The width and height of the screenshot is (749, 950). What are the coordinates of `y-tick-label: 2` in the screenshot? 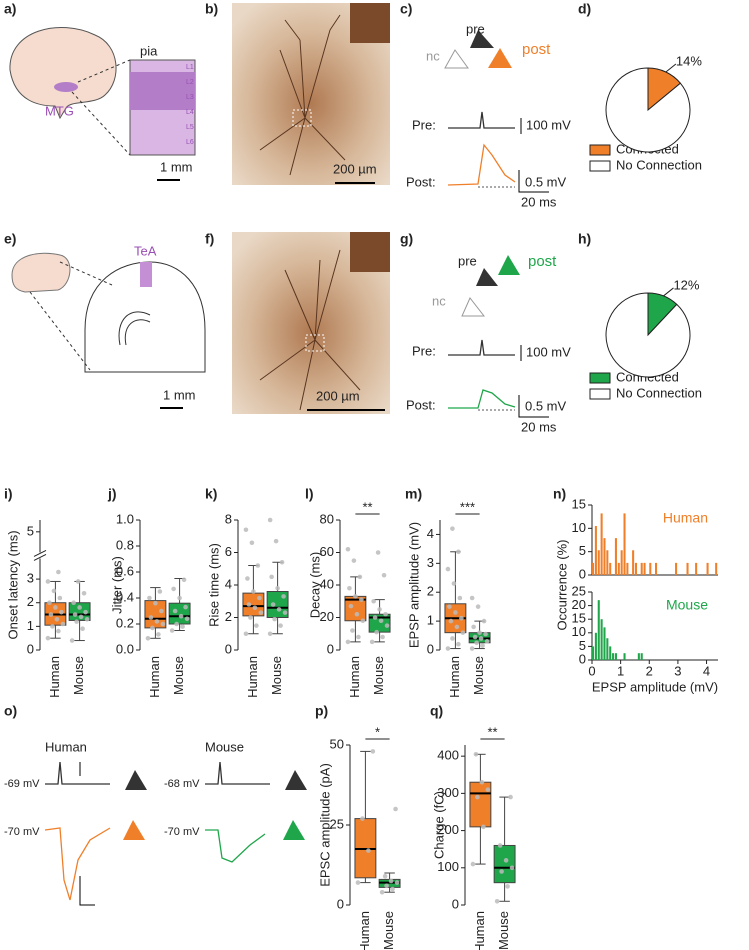 It's located at (430, 591).